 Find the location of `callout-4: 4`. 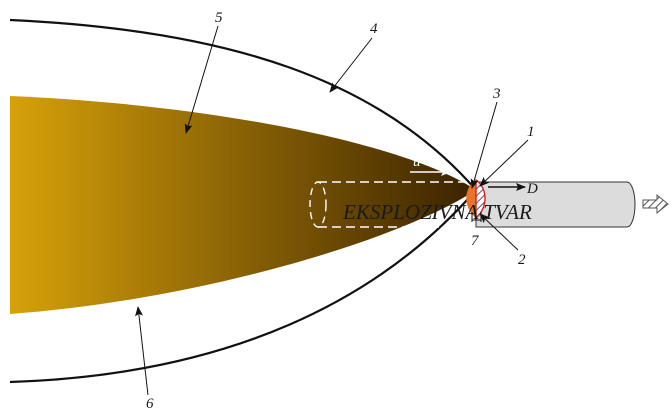

callout-4: 4 is located at coordinates (374, 29).